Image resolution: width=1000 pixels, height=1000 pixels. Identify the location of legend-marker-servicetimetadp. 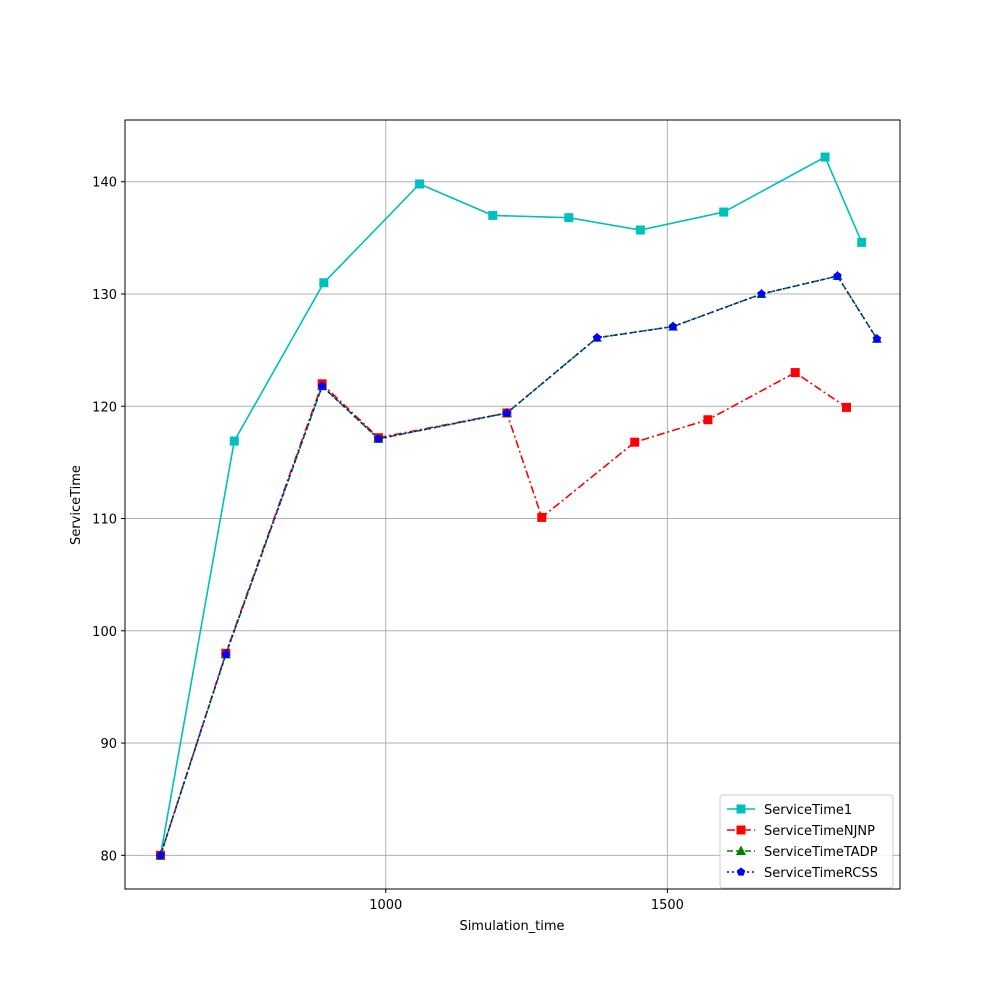
(741, 850).